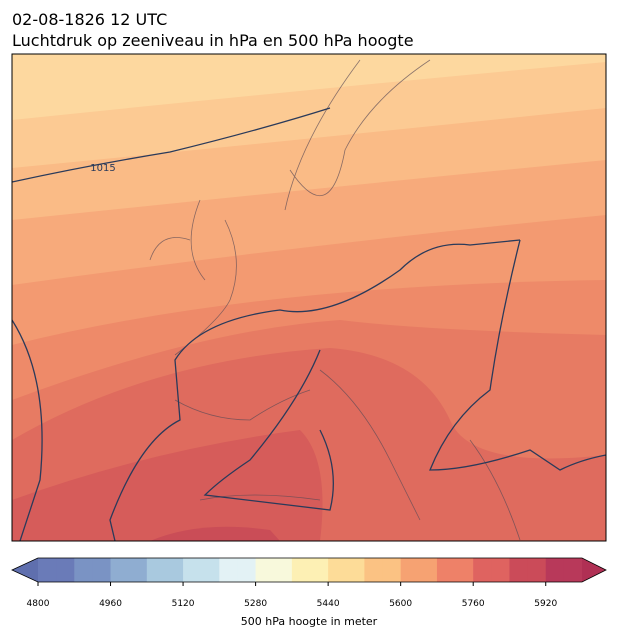  I want to click on colorbar-tick-label: 5760, so click(473, 604).